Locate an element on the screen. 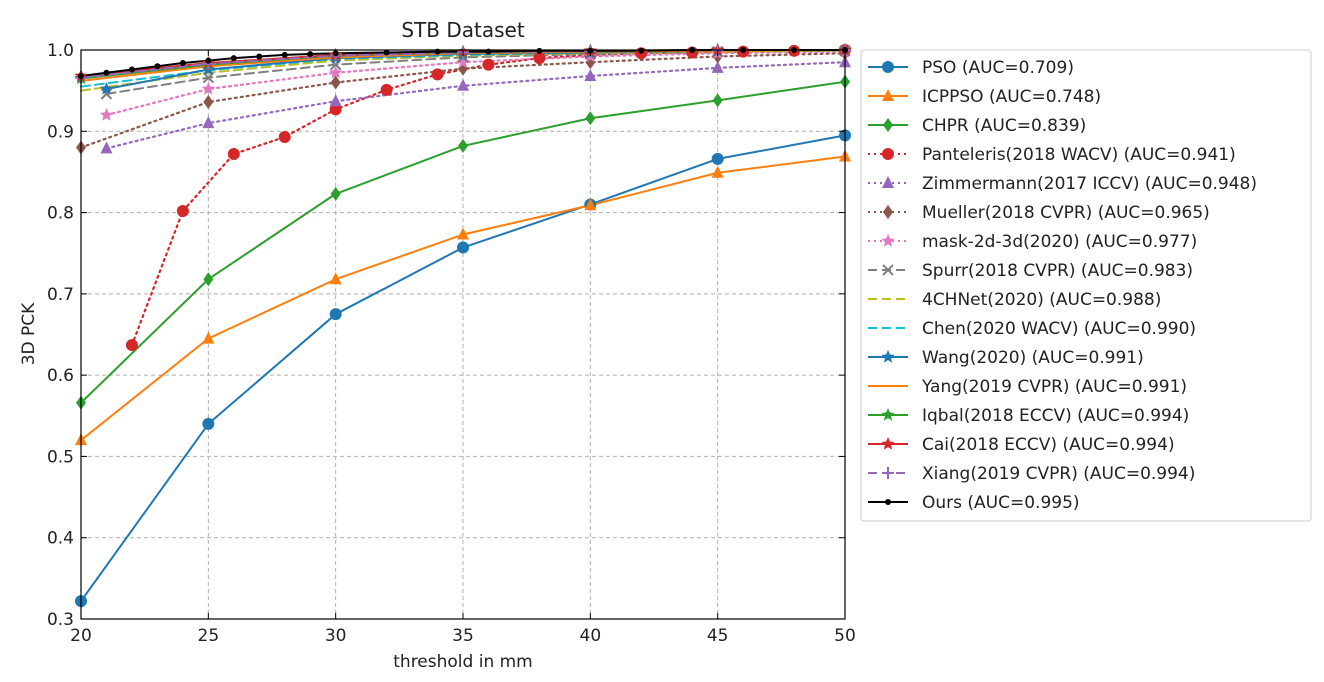 Image resolution: width=1324 pixels, height=682 pixels. legend-label: Xiang(2019 CVPR) (AUC=0.994) is located at coordinates (1058, 474).